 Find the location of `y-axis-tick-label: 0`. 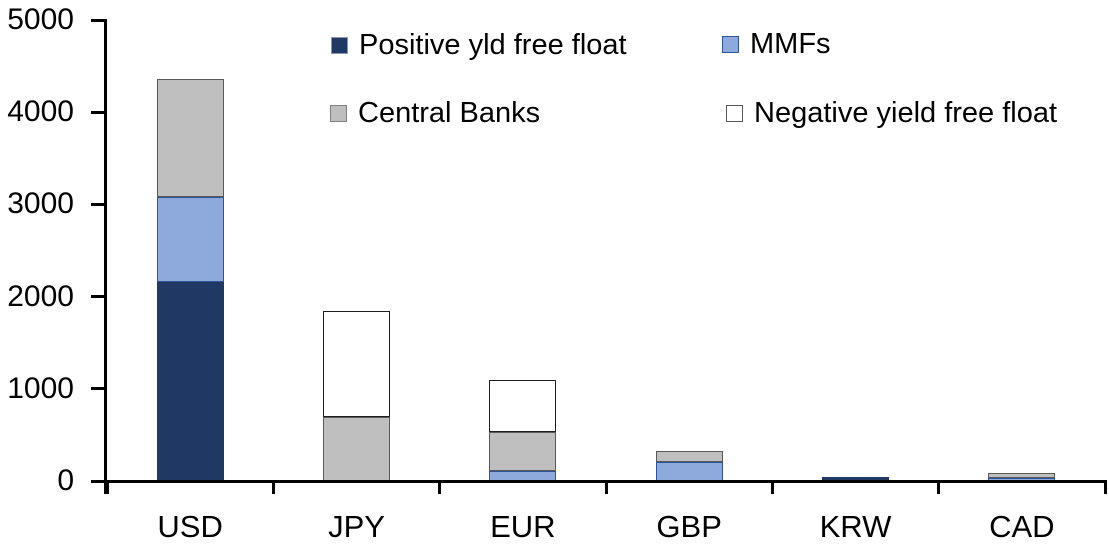

y-axis-tick-label: 0 is located at coordinates (65, 480).